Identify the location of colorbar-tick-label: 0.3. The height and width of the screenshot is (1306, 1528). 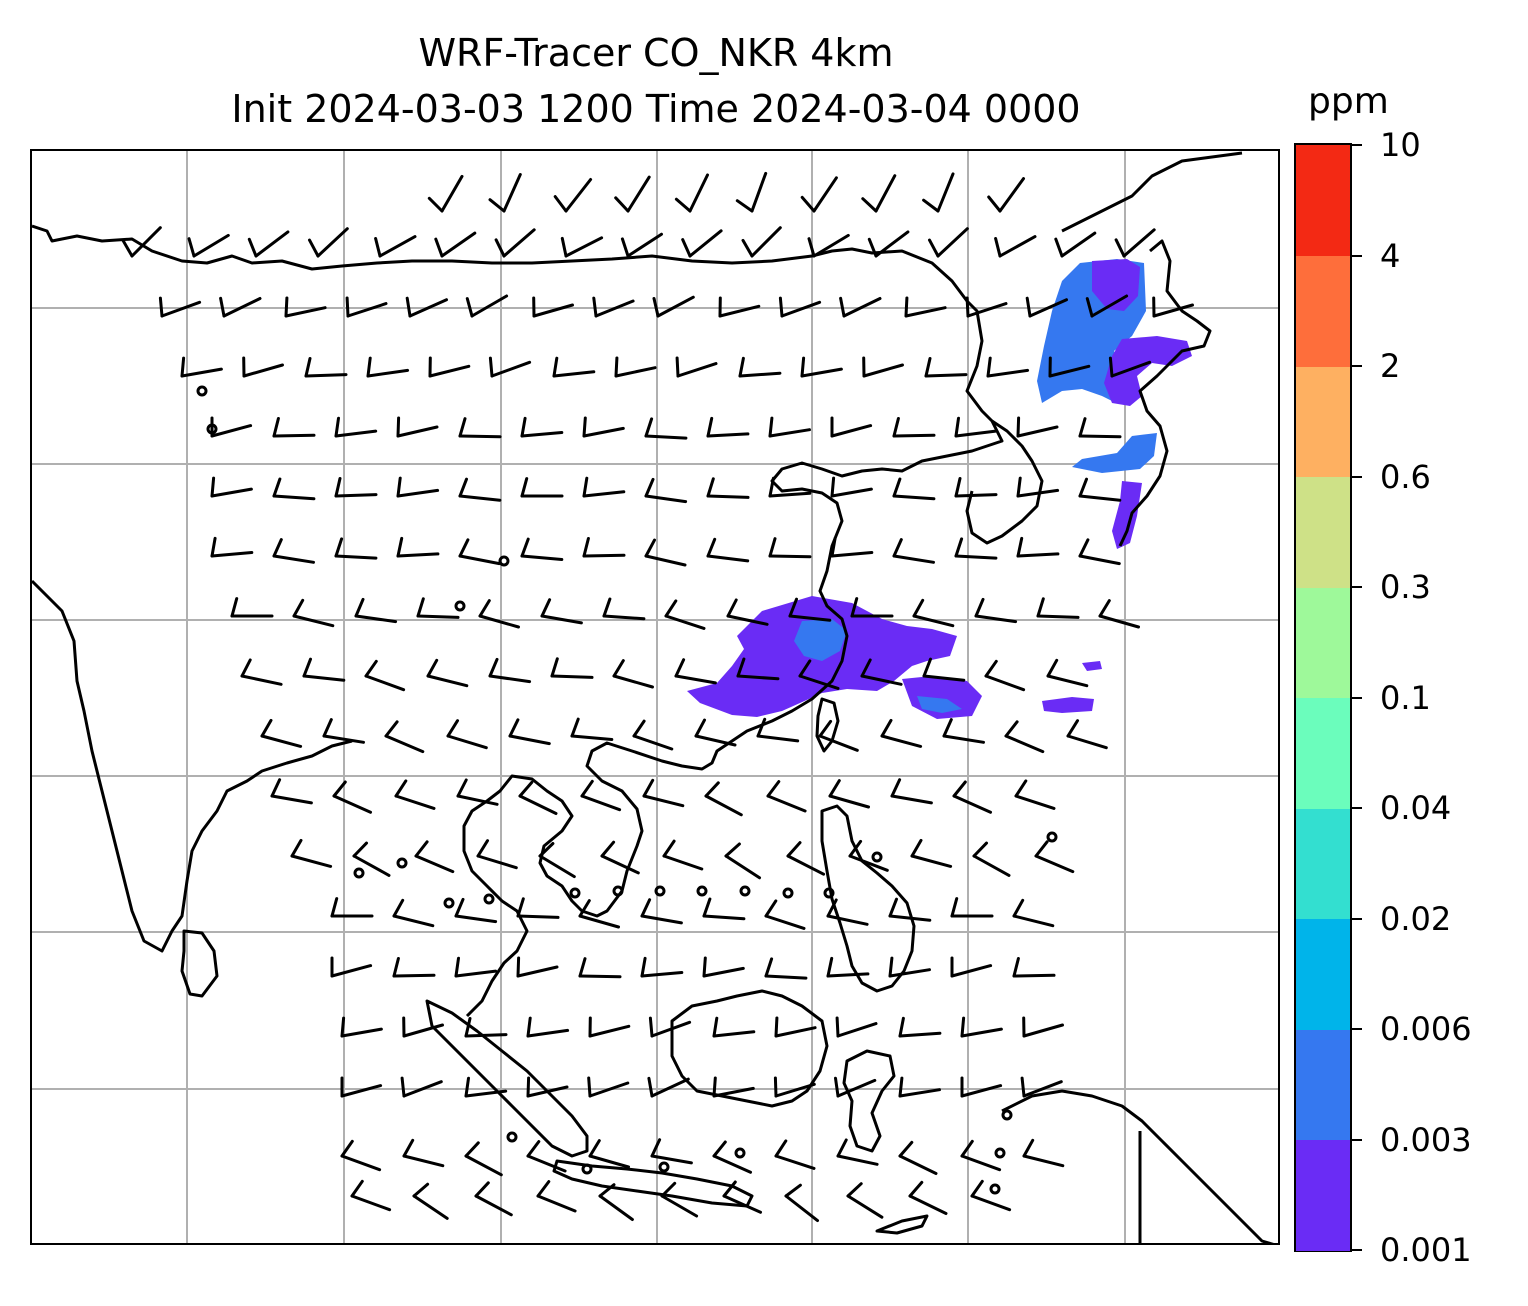
(1405, 587).